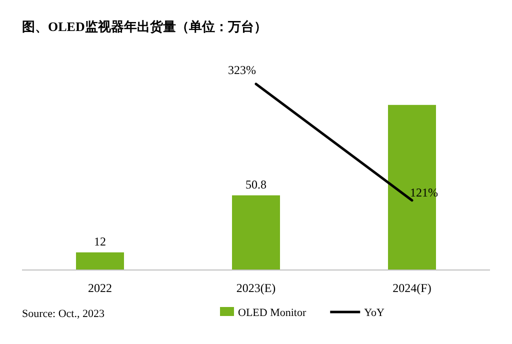  I want to click on x-tick-label: 2022, so click(100, 288).